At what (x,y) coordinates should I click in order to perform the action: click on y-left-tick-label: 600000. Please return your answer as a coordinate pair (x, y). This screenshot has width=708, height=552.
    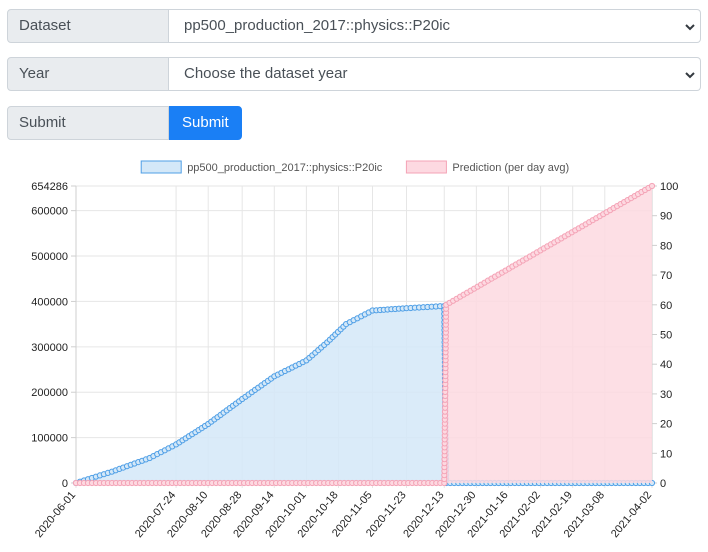
    Looking at the image, I should click on (49, 212).